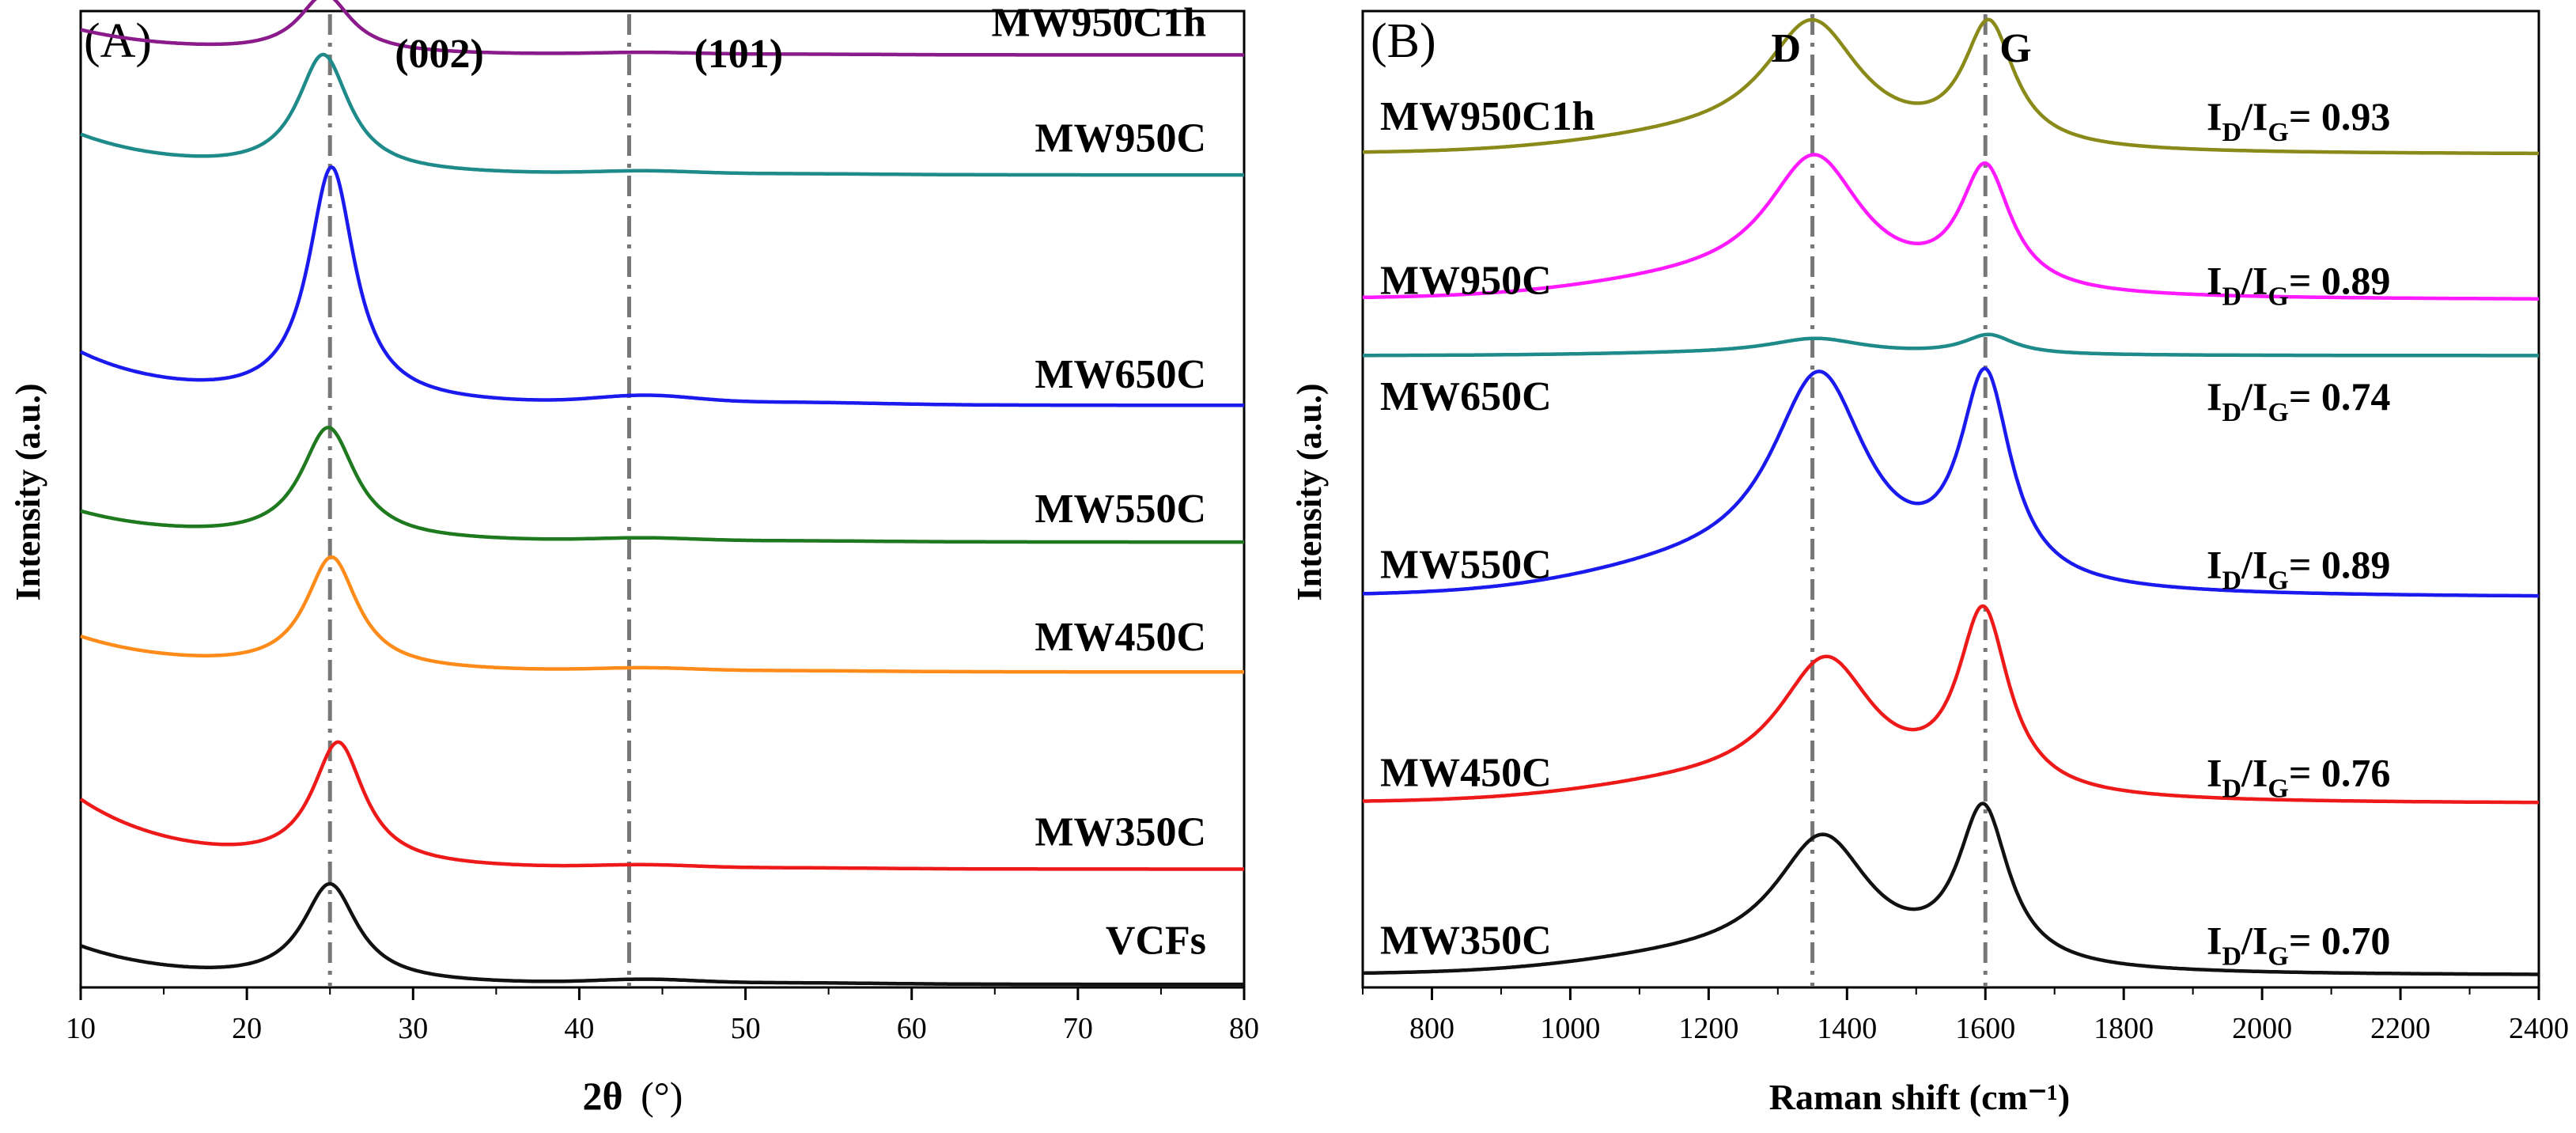 The image size is (2576, 1133). I want to click on reference-line-label: (101), so click(739, 54).